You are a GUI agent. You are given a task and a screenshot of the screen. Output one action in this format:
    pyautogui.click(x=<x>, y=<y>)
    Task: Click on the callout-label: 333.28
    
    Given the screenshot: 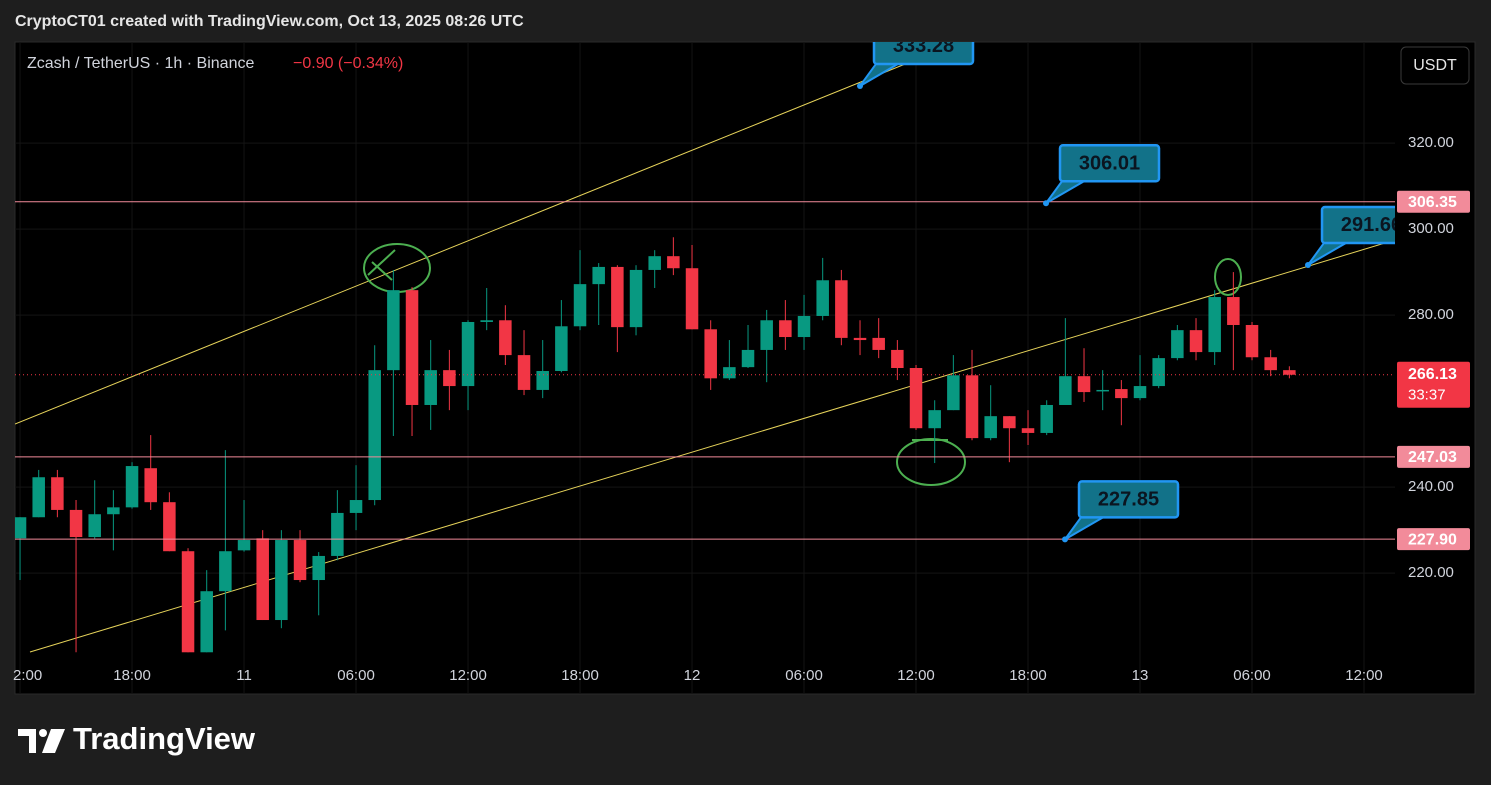 What is the action you would take?
    pyautogui.click(x=923, y=46)
    